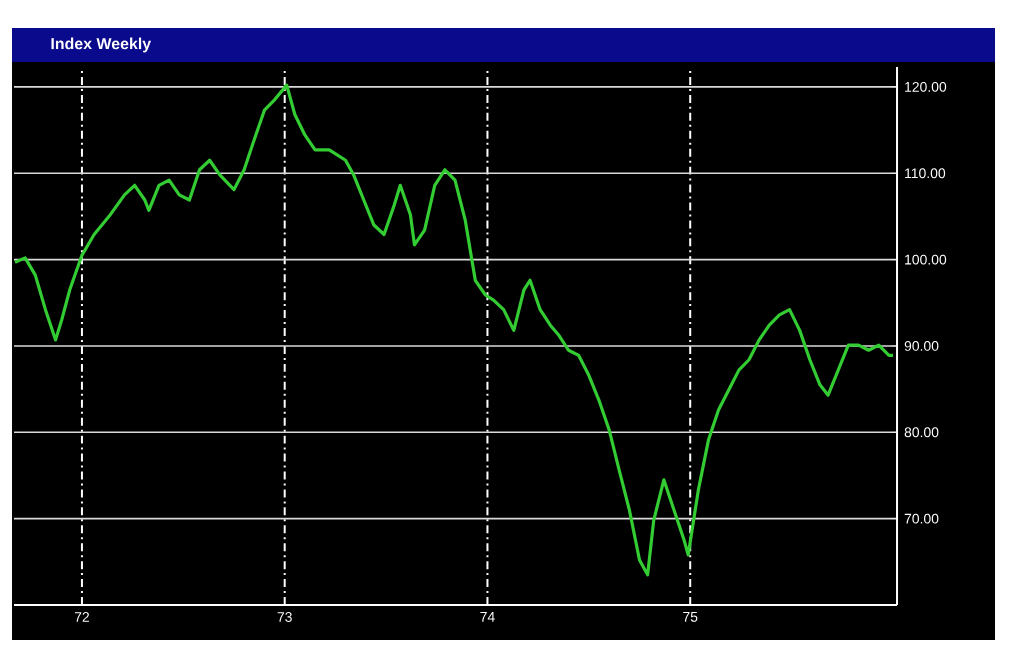  Describe the element at coordinates (487, 617) in the screenshot. I see `x-tick-label: 74` at that location.